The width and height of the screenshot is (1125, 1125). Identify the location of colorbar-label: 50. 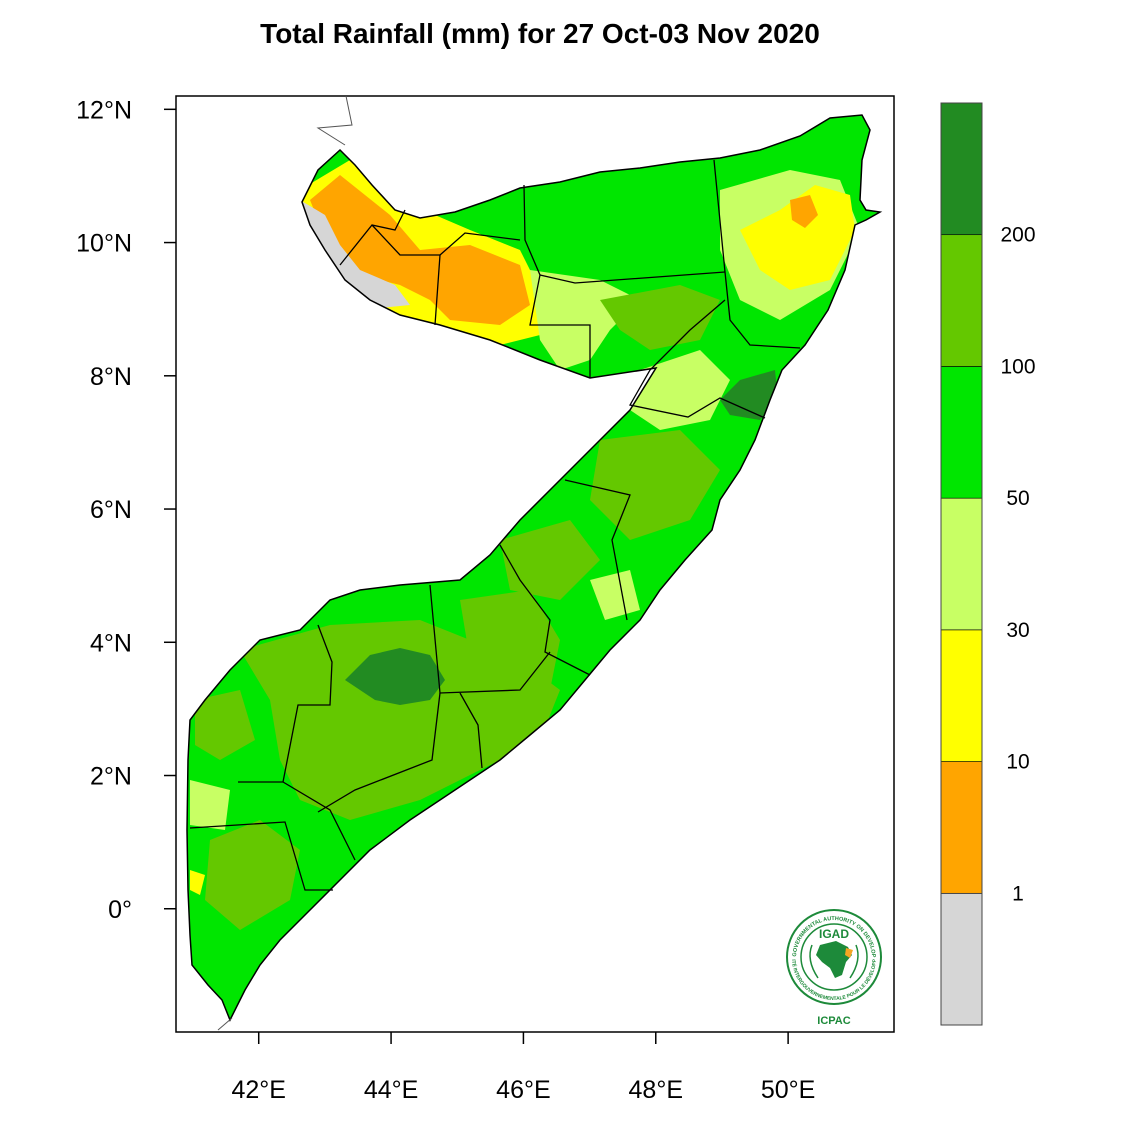
(1017, 498).